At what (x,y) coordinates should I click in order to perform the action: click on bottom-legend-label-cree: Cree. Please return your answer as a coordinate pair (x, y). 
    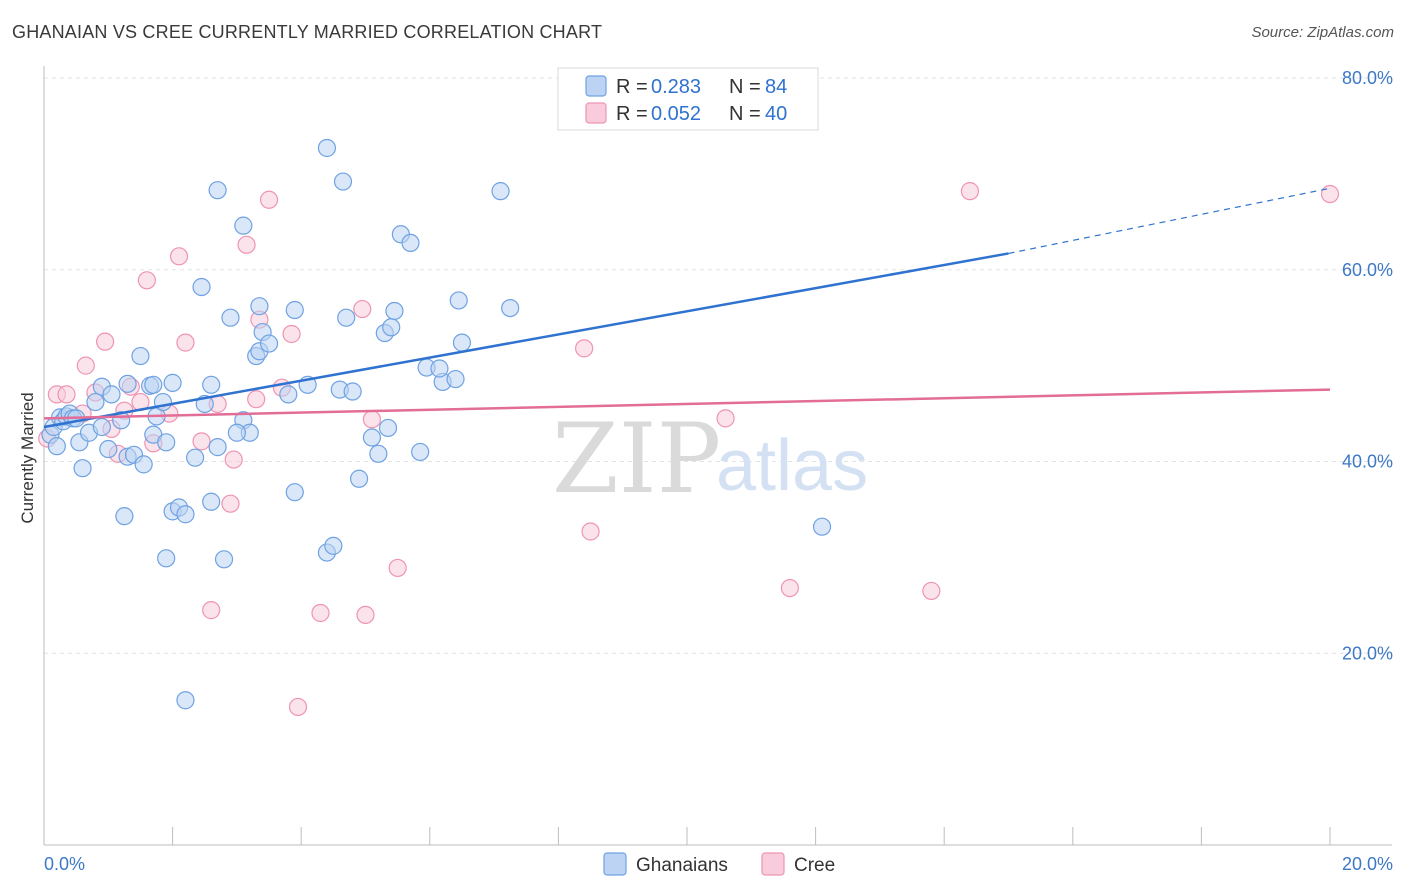
    Looking at the image, I should click on (814, 865).